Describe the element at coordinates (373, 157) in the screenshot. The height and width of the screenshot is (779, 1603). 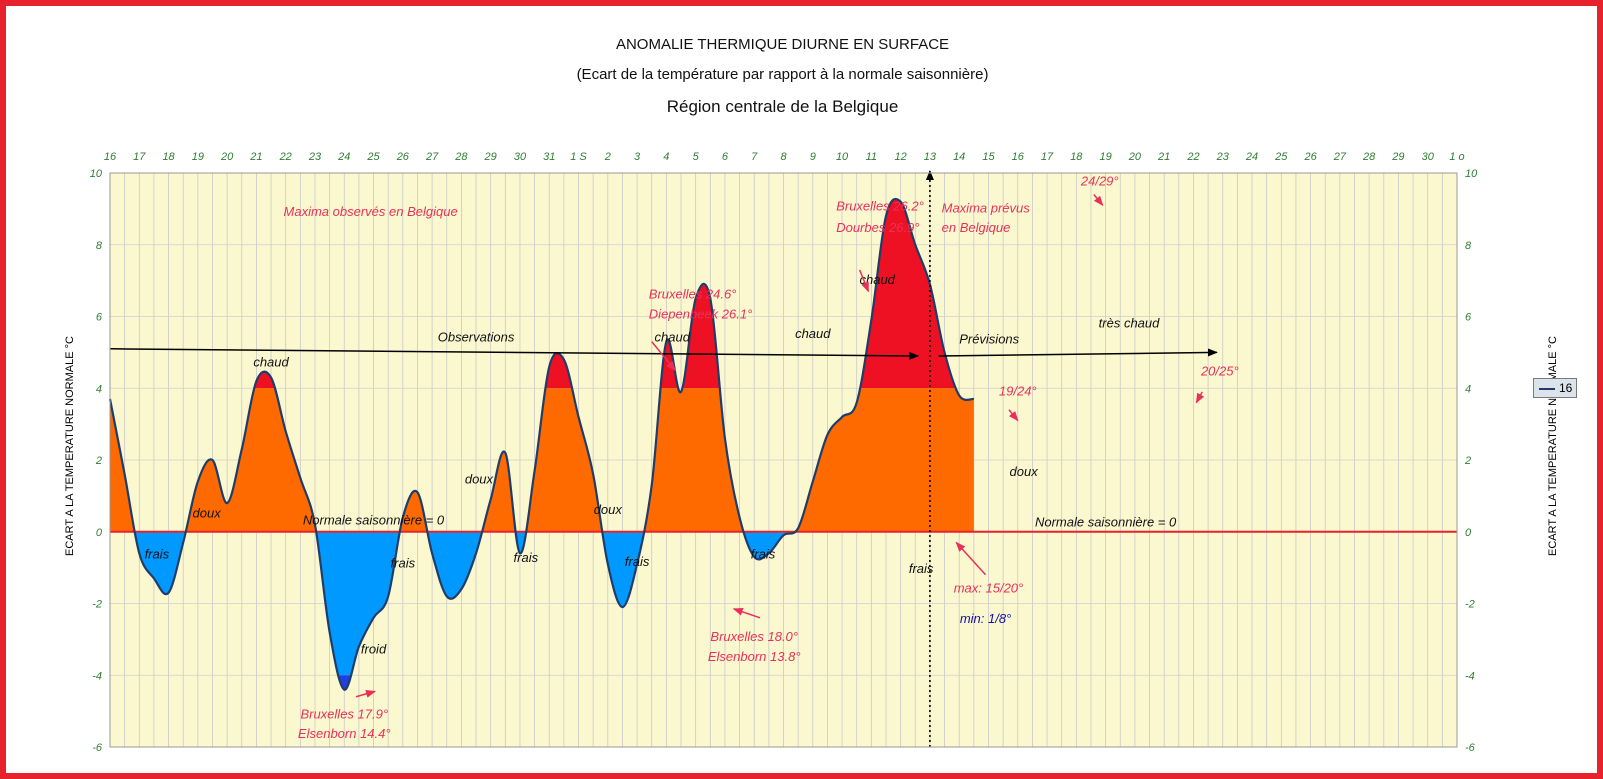
I see `x-tick-label: 25` at that location.